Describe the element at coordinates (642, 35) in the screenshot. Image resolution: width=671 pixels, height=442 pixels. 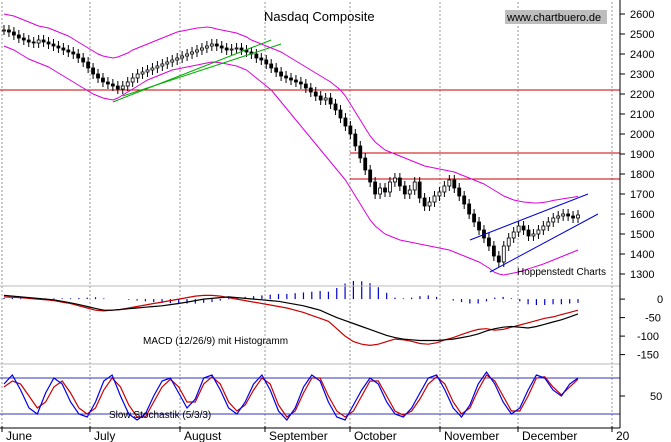
I see `price-ytick-label-13: 2500` at that location.